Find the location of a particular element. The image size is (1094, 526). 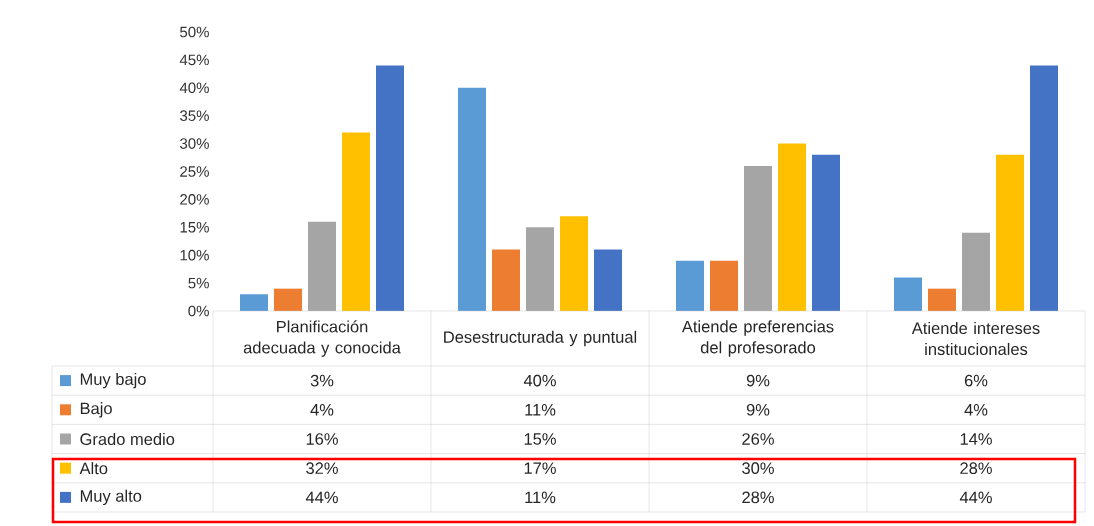

y-tick-label: 10% is located at coordinates (194, 255).